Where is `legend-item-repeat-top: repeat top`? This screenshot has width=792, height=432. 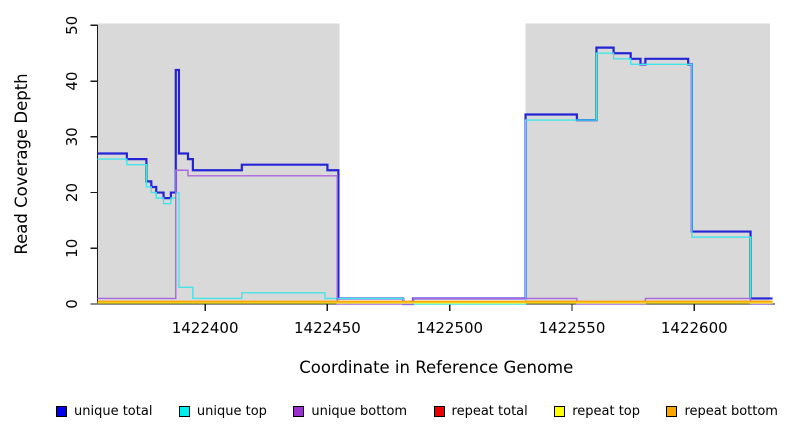
legend-item-repeat-top: repeat top is located at coordinates (597, 411).